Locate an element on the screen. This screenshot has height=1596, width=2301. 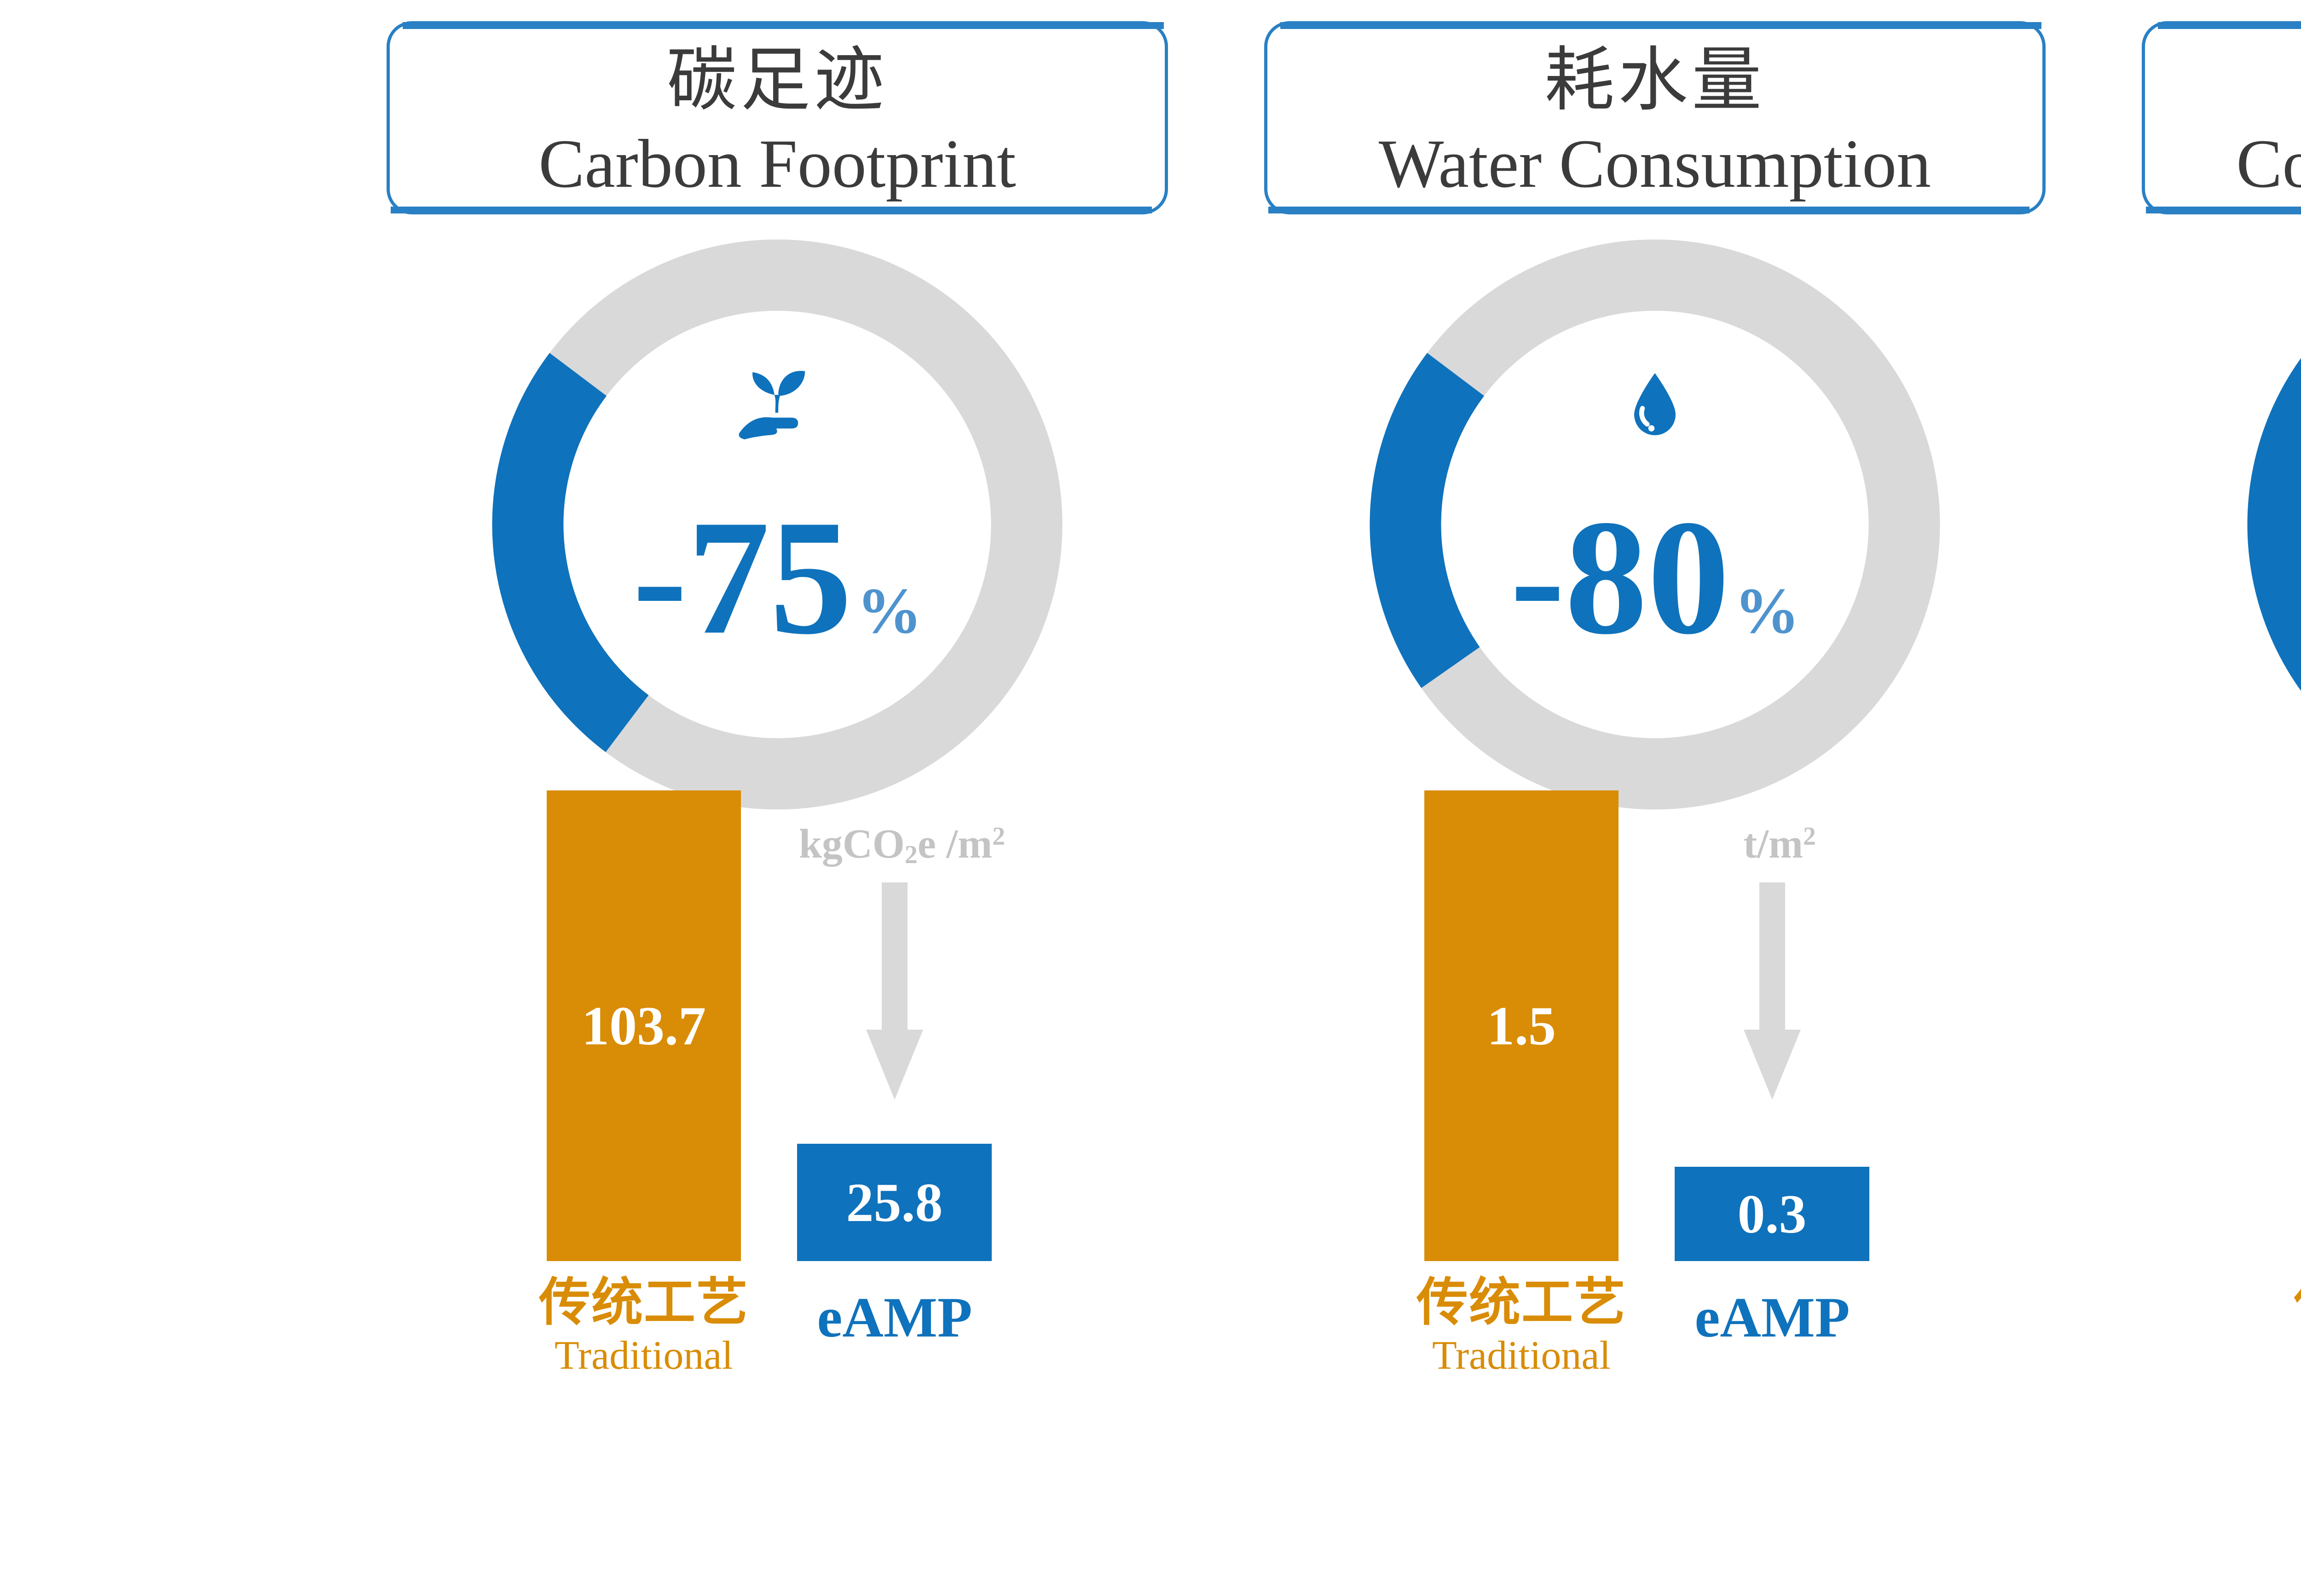
donut-percent: -80% is located at coordinates (1655, 577).